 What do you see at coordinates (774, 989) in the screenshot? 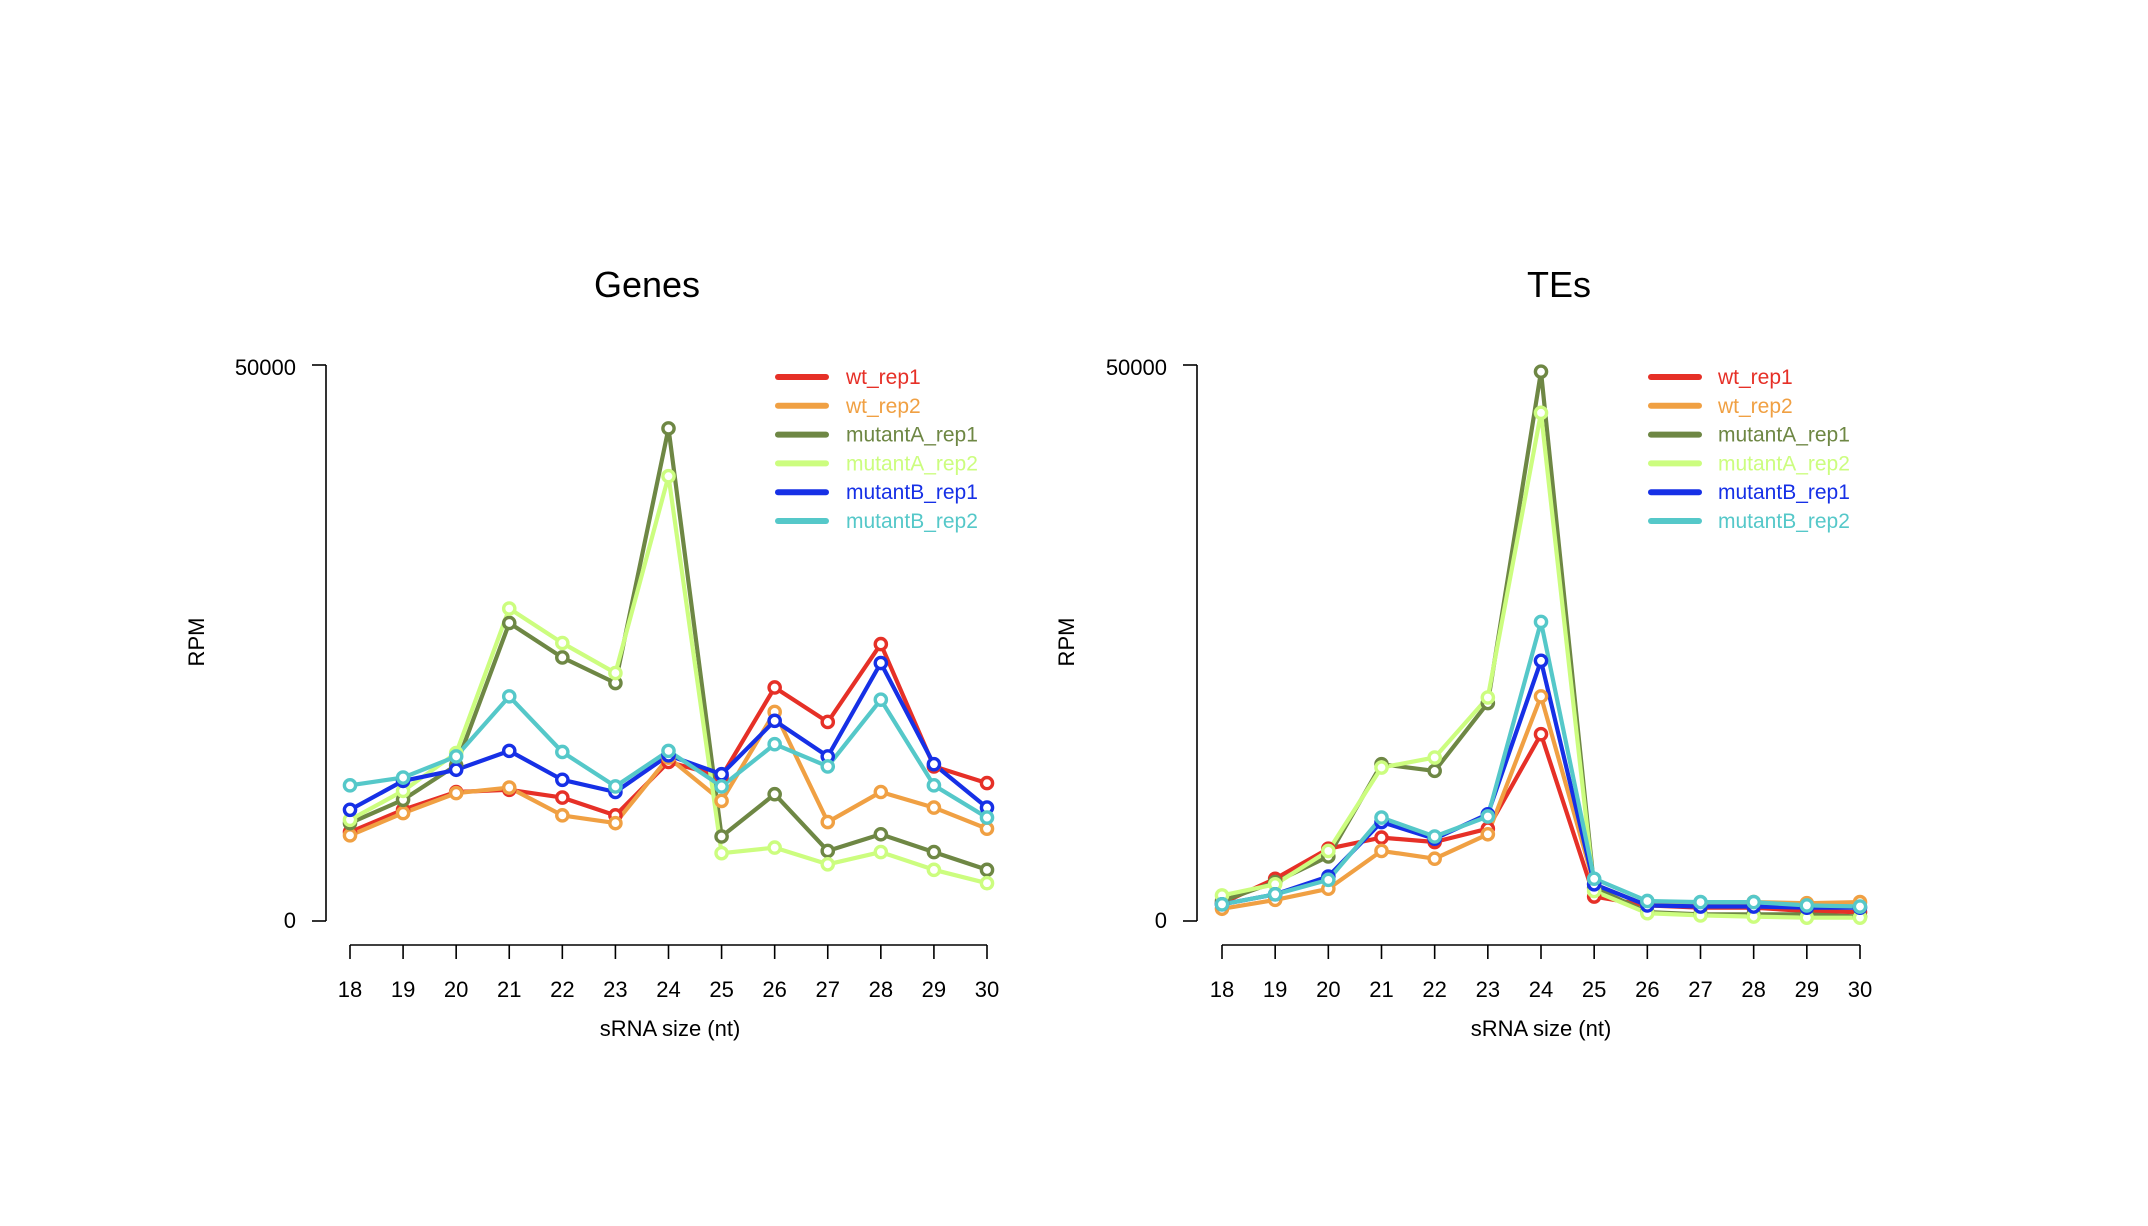
I see `x-tick-label: 26` at bounding box center [774, 989].